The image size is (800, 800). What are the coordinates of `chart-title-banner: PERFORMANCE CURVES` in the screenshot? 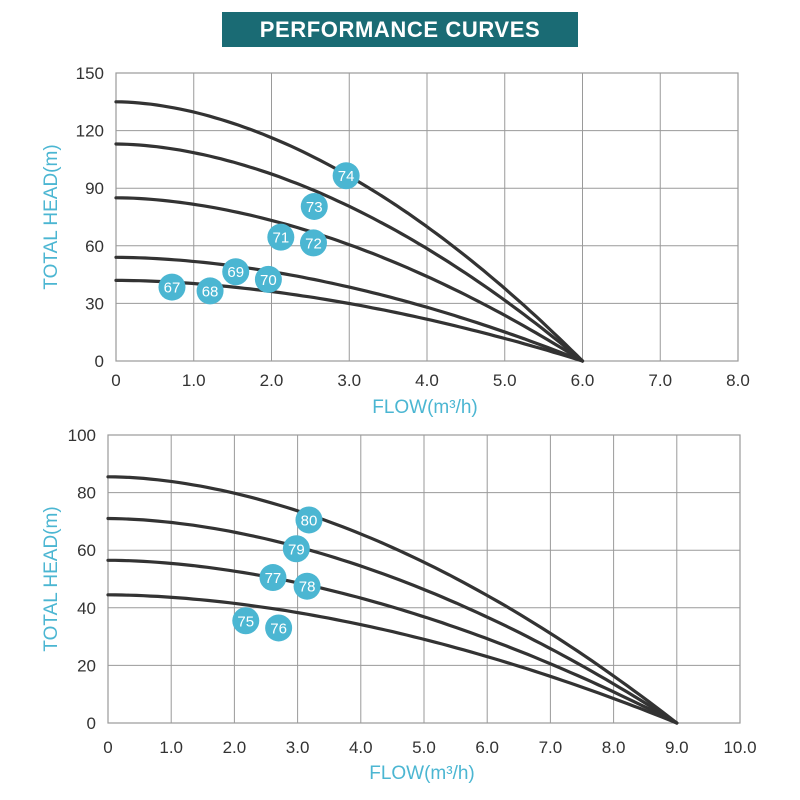 It's located at (400, 29).